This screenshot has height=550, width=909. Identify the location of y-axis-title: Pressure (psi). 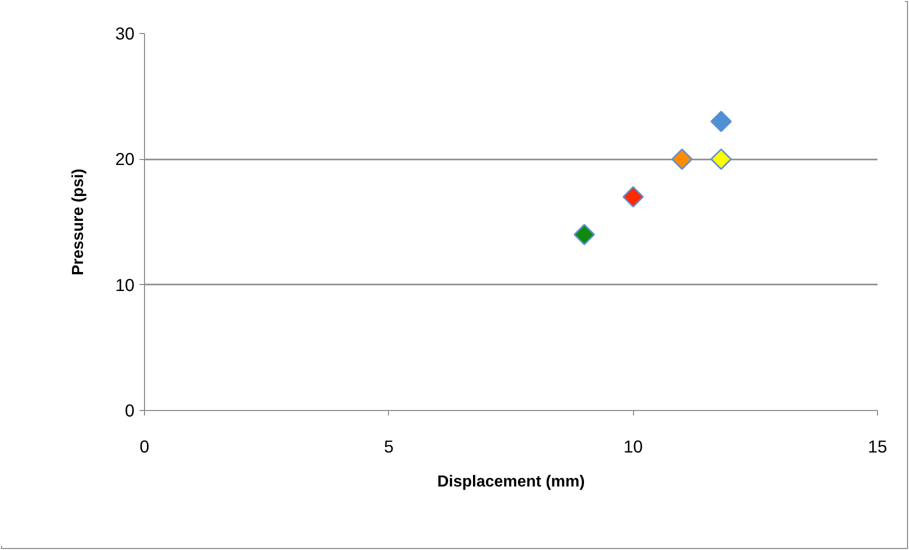
(79, 222).